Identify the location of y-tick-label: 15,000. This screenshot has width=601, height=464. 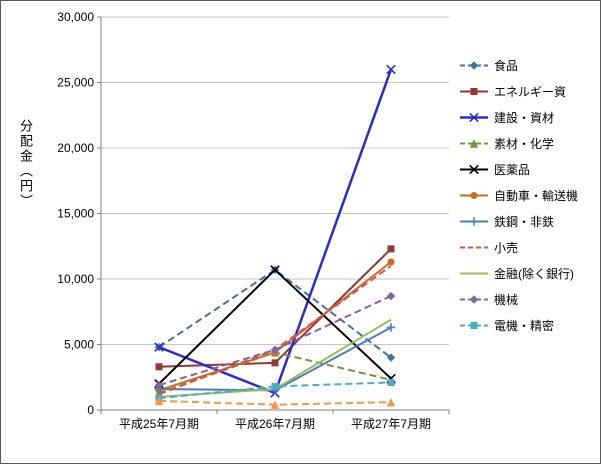
(75, 214).